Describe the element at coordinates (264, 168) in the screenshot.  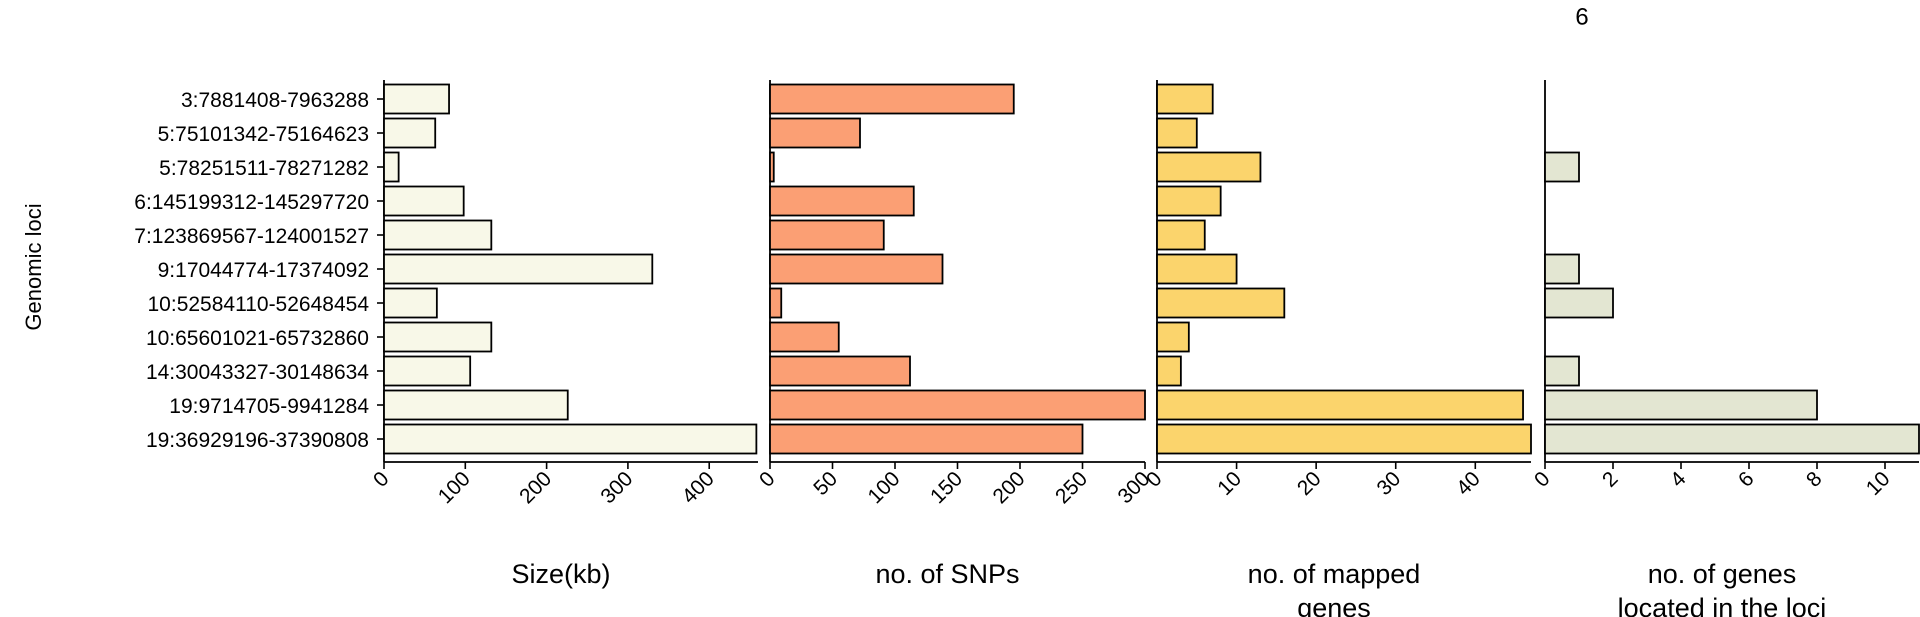
I see `locus-label: 5:78251511-78271282` at that location.